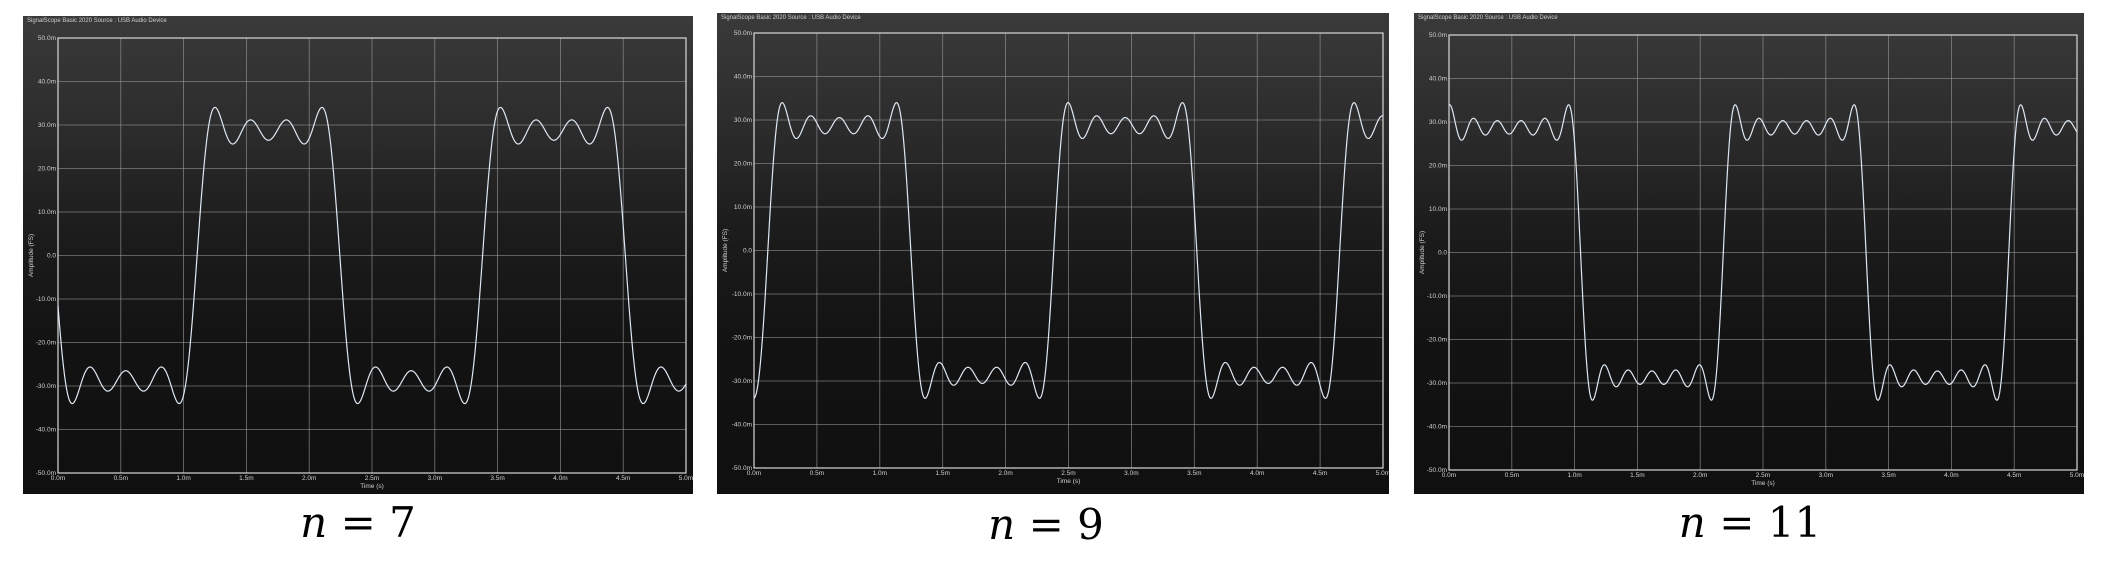  Describe the element at coordinates (1090, 524) in the screenshot. I see `caption-value: 9` at that location.